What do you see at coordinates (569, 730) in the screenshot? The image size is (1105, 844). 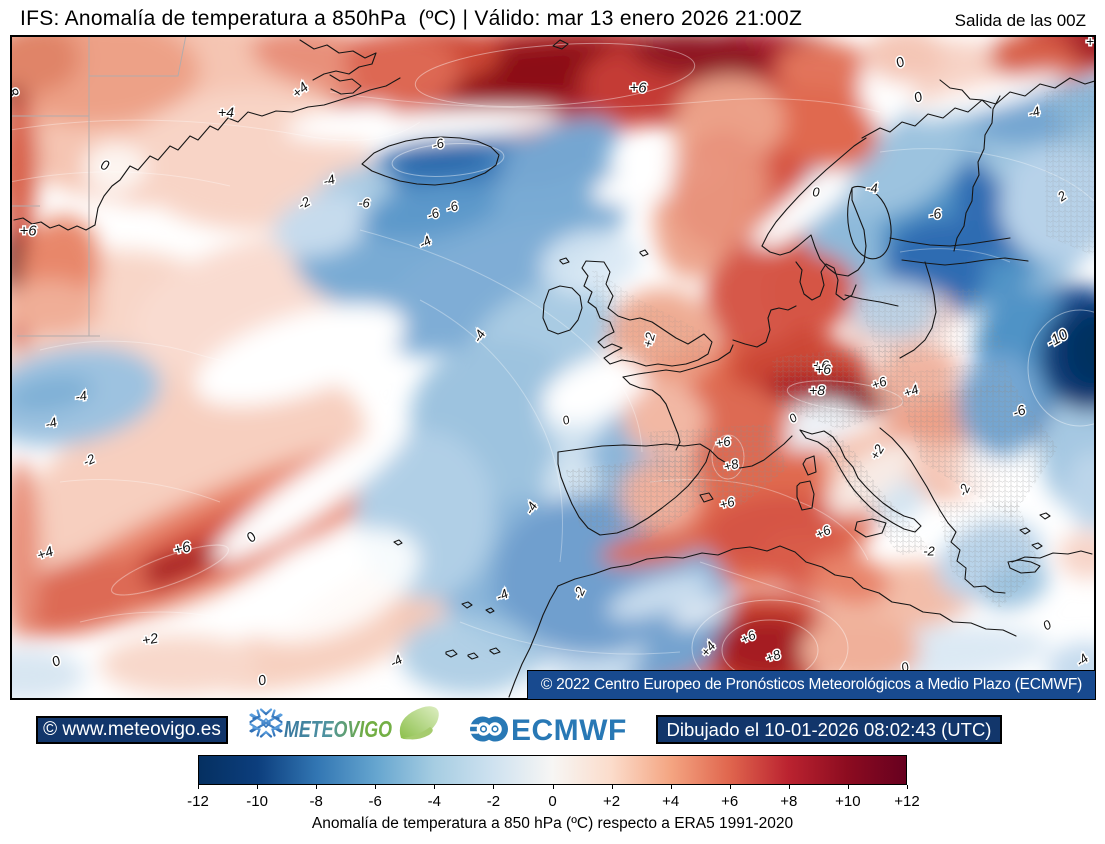 I see `svg-text: ECMWF` at bounding box center [569, 730].